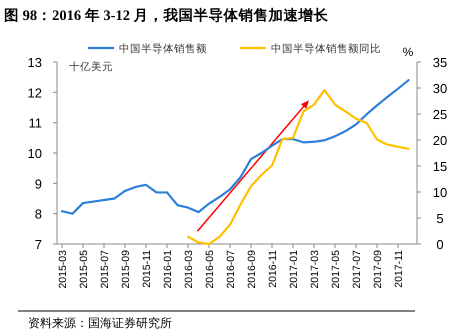 The width and height of the screenshot is (465, 336). What do you see at coordinates (168, 269) in the screenshot?
I see `x-tick-label: 2016-01` at bounding box center [168, 269].